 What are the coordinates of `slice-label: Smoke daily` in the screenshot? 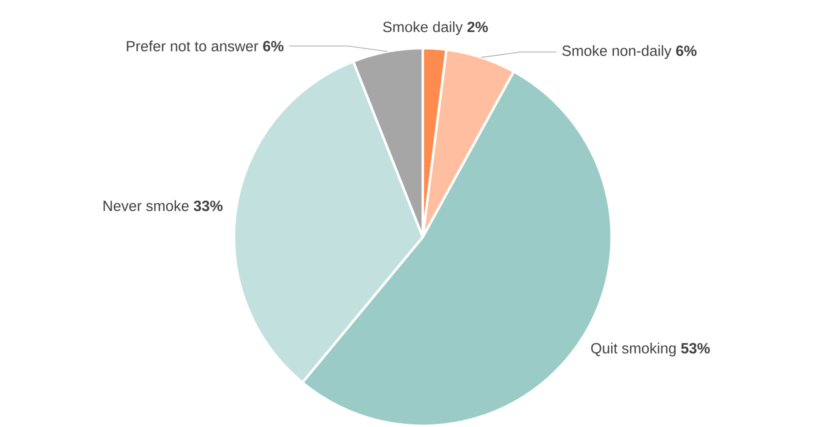 It's located at (423, 28).